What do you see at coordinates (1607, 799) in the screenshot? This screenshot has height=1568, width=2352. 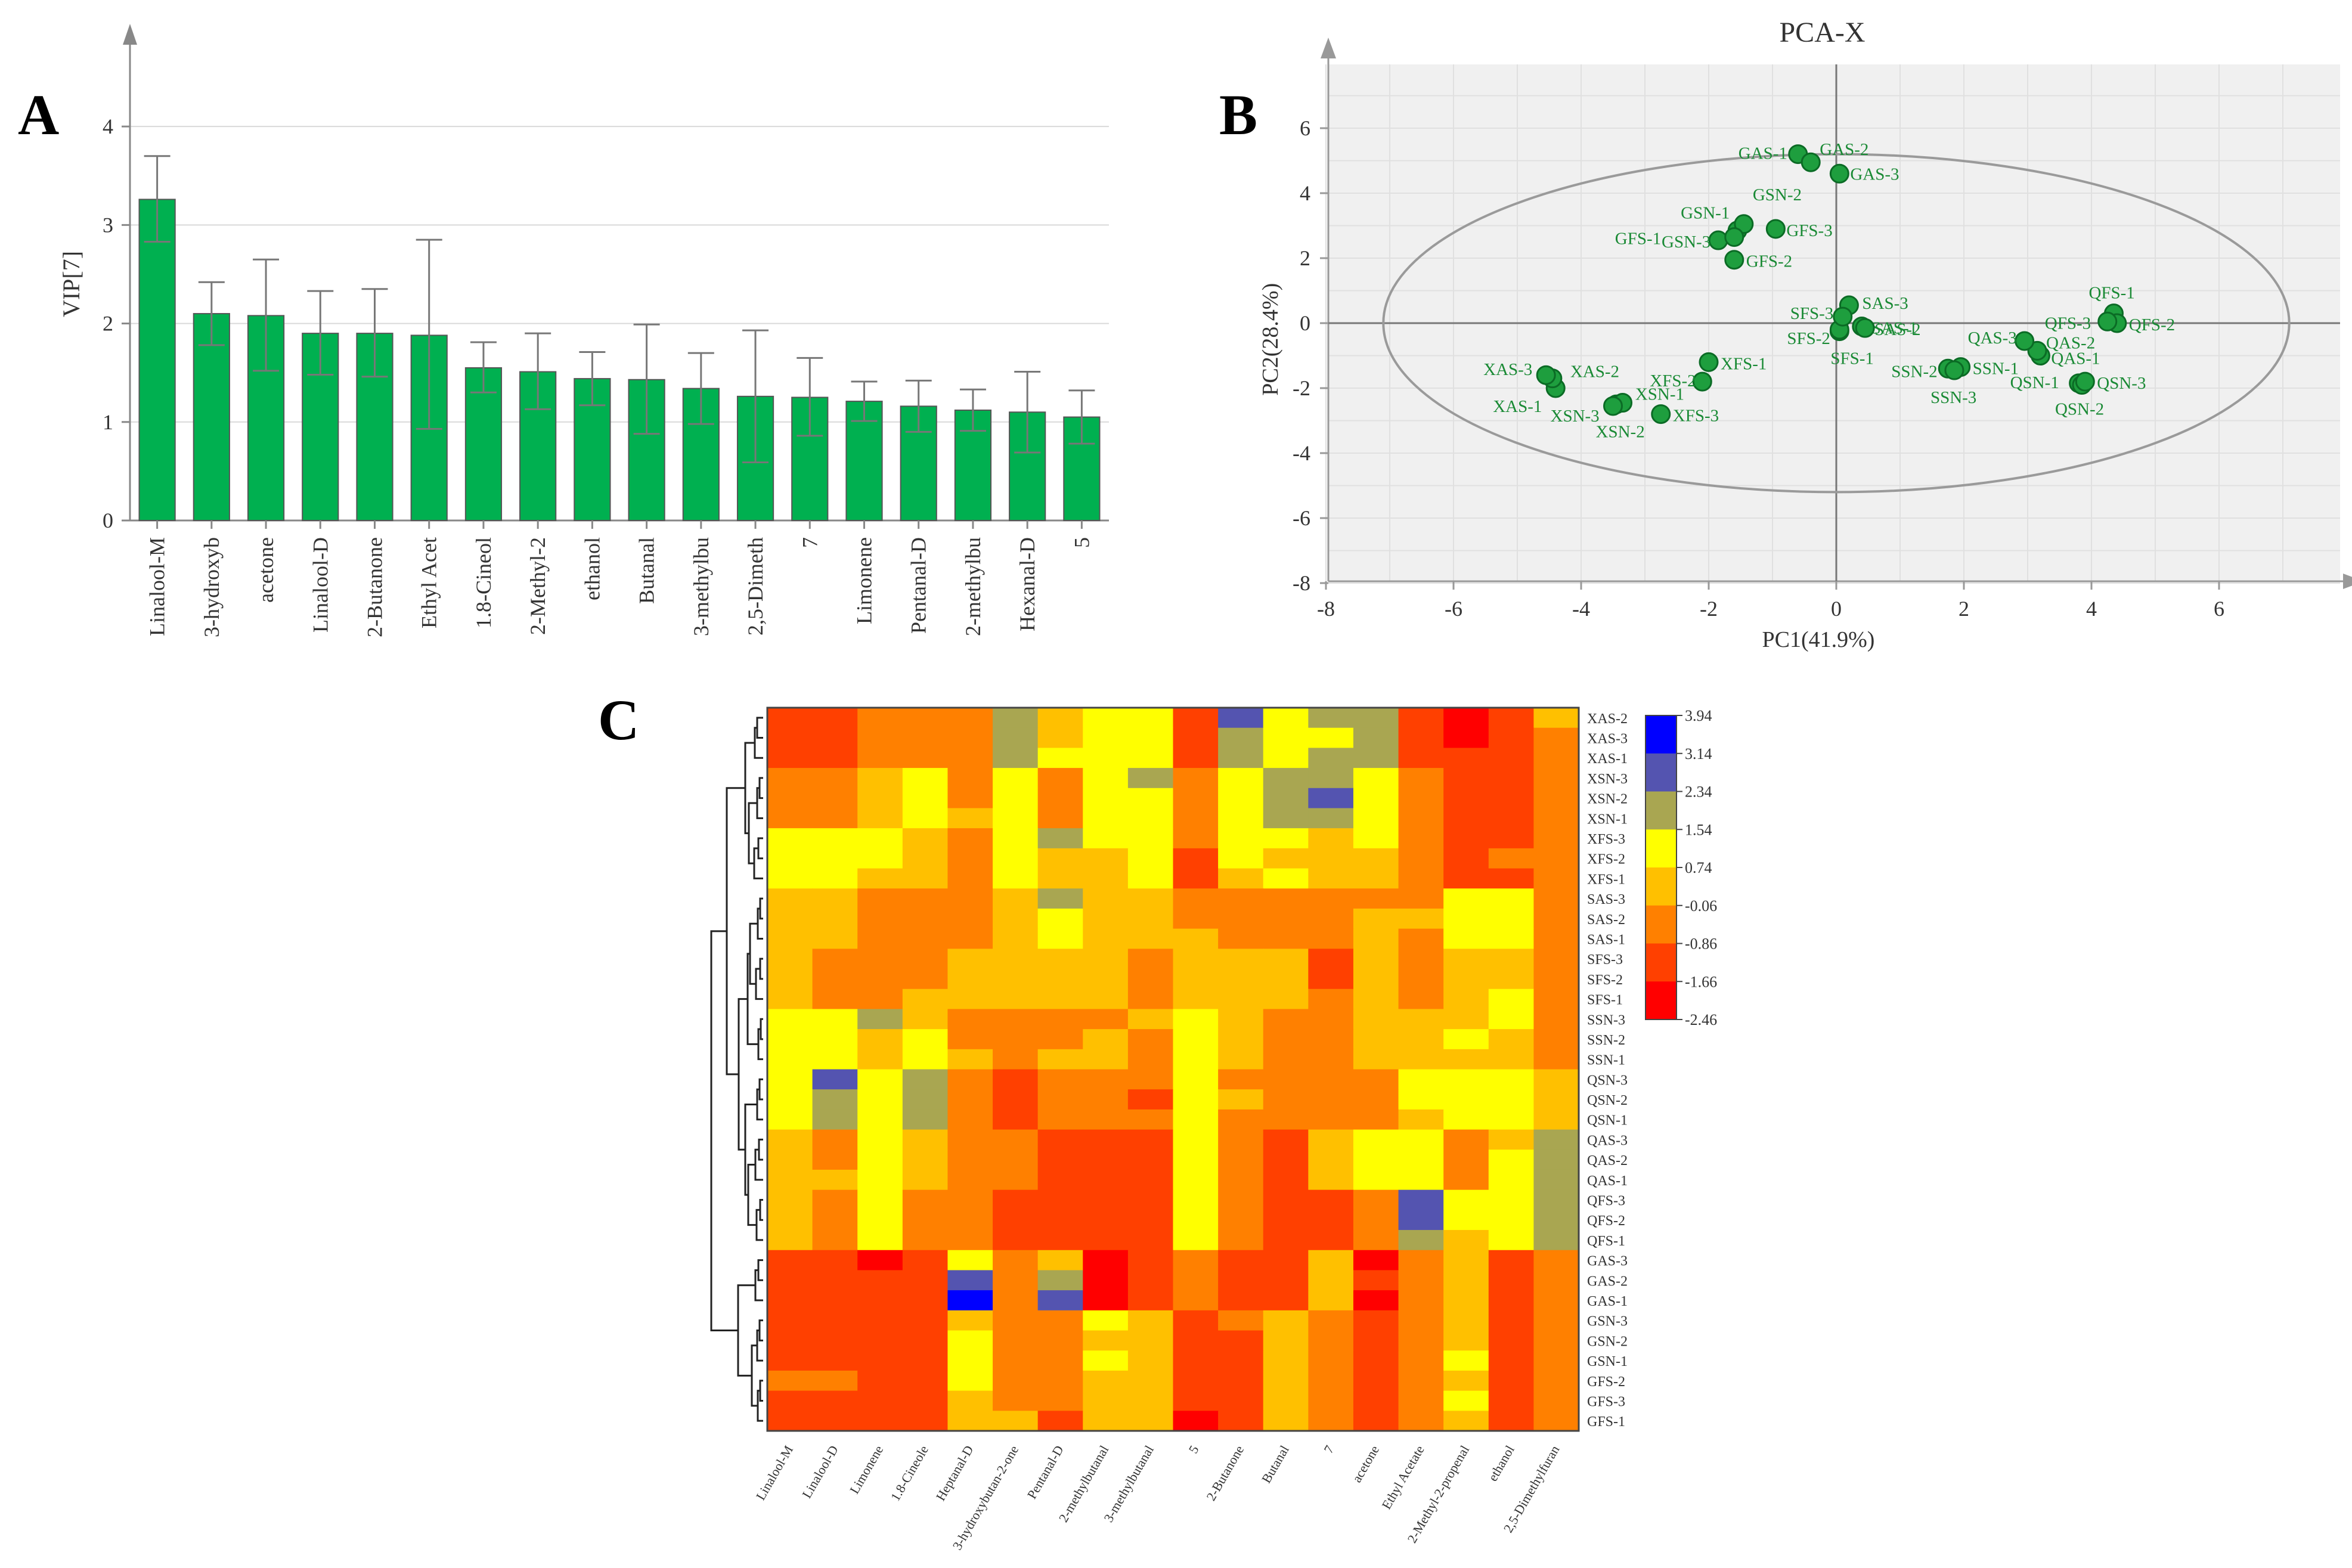 I see `row-label: XSN-2` at bounding box center [1607, 799].